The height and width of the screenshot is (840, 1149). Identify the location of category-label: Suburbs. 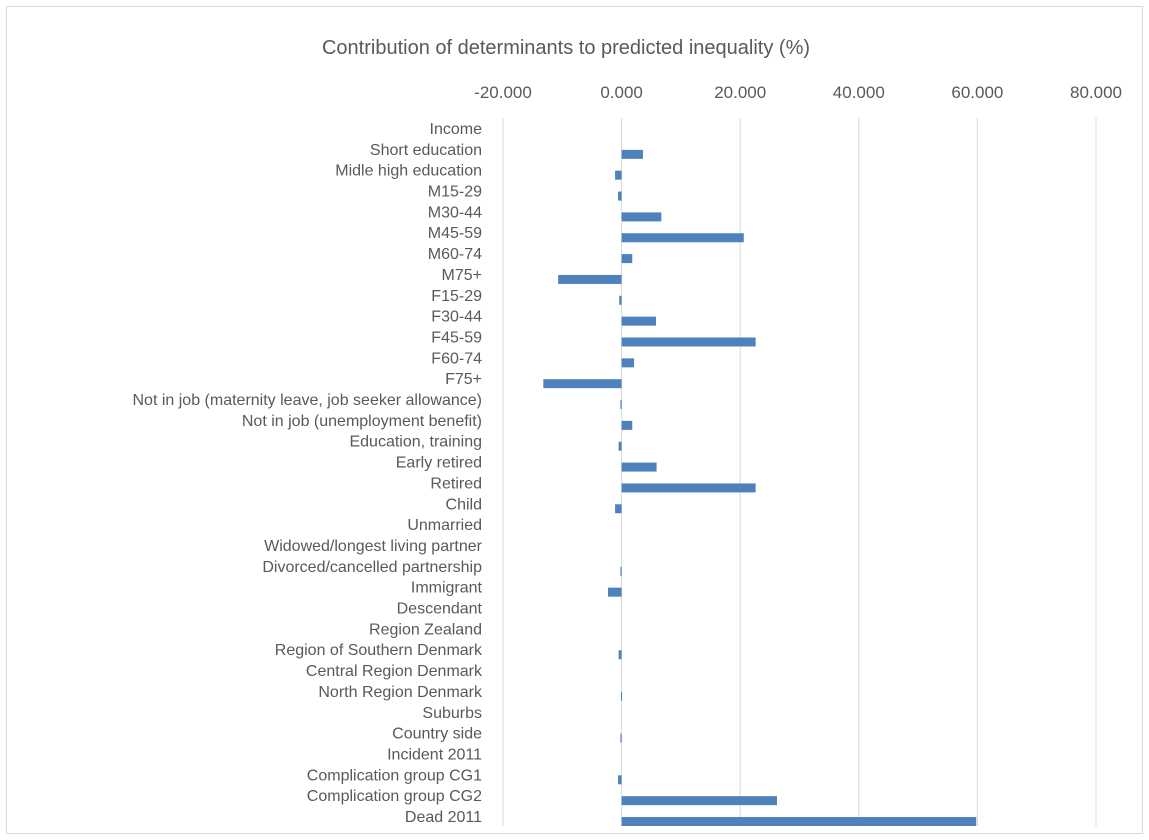
(452, 713).